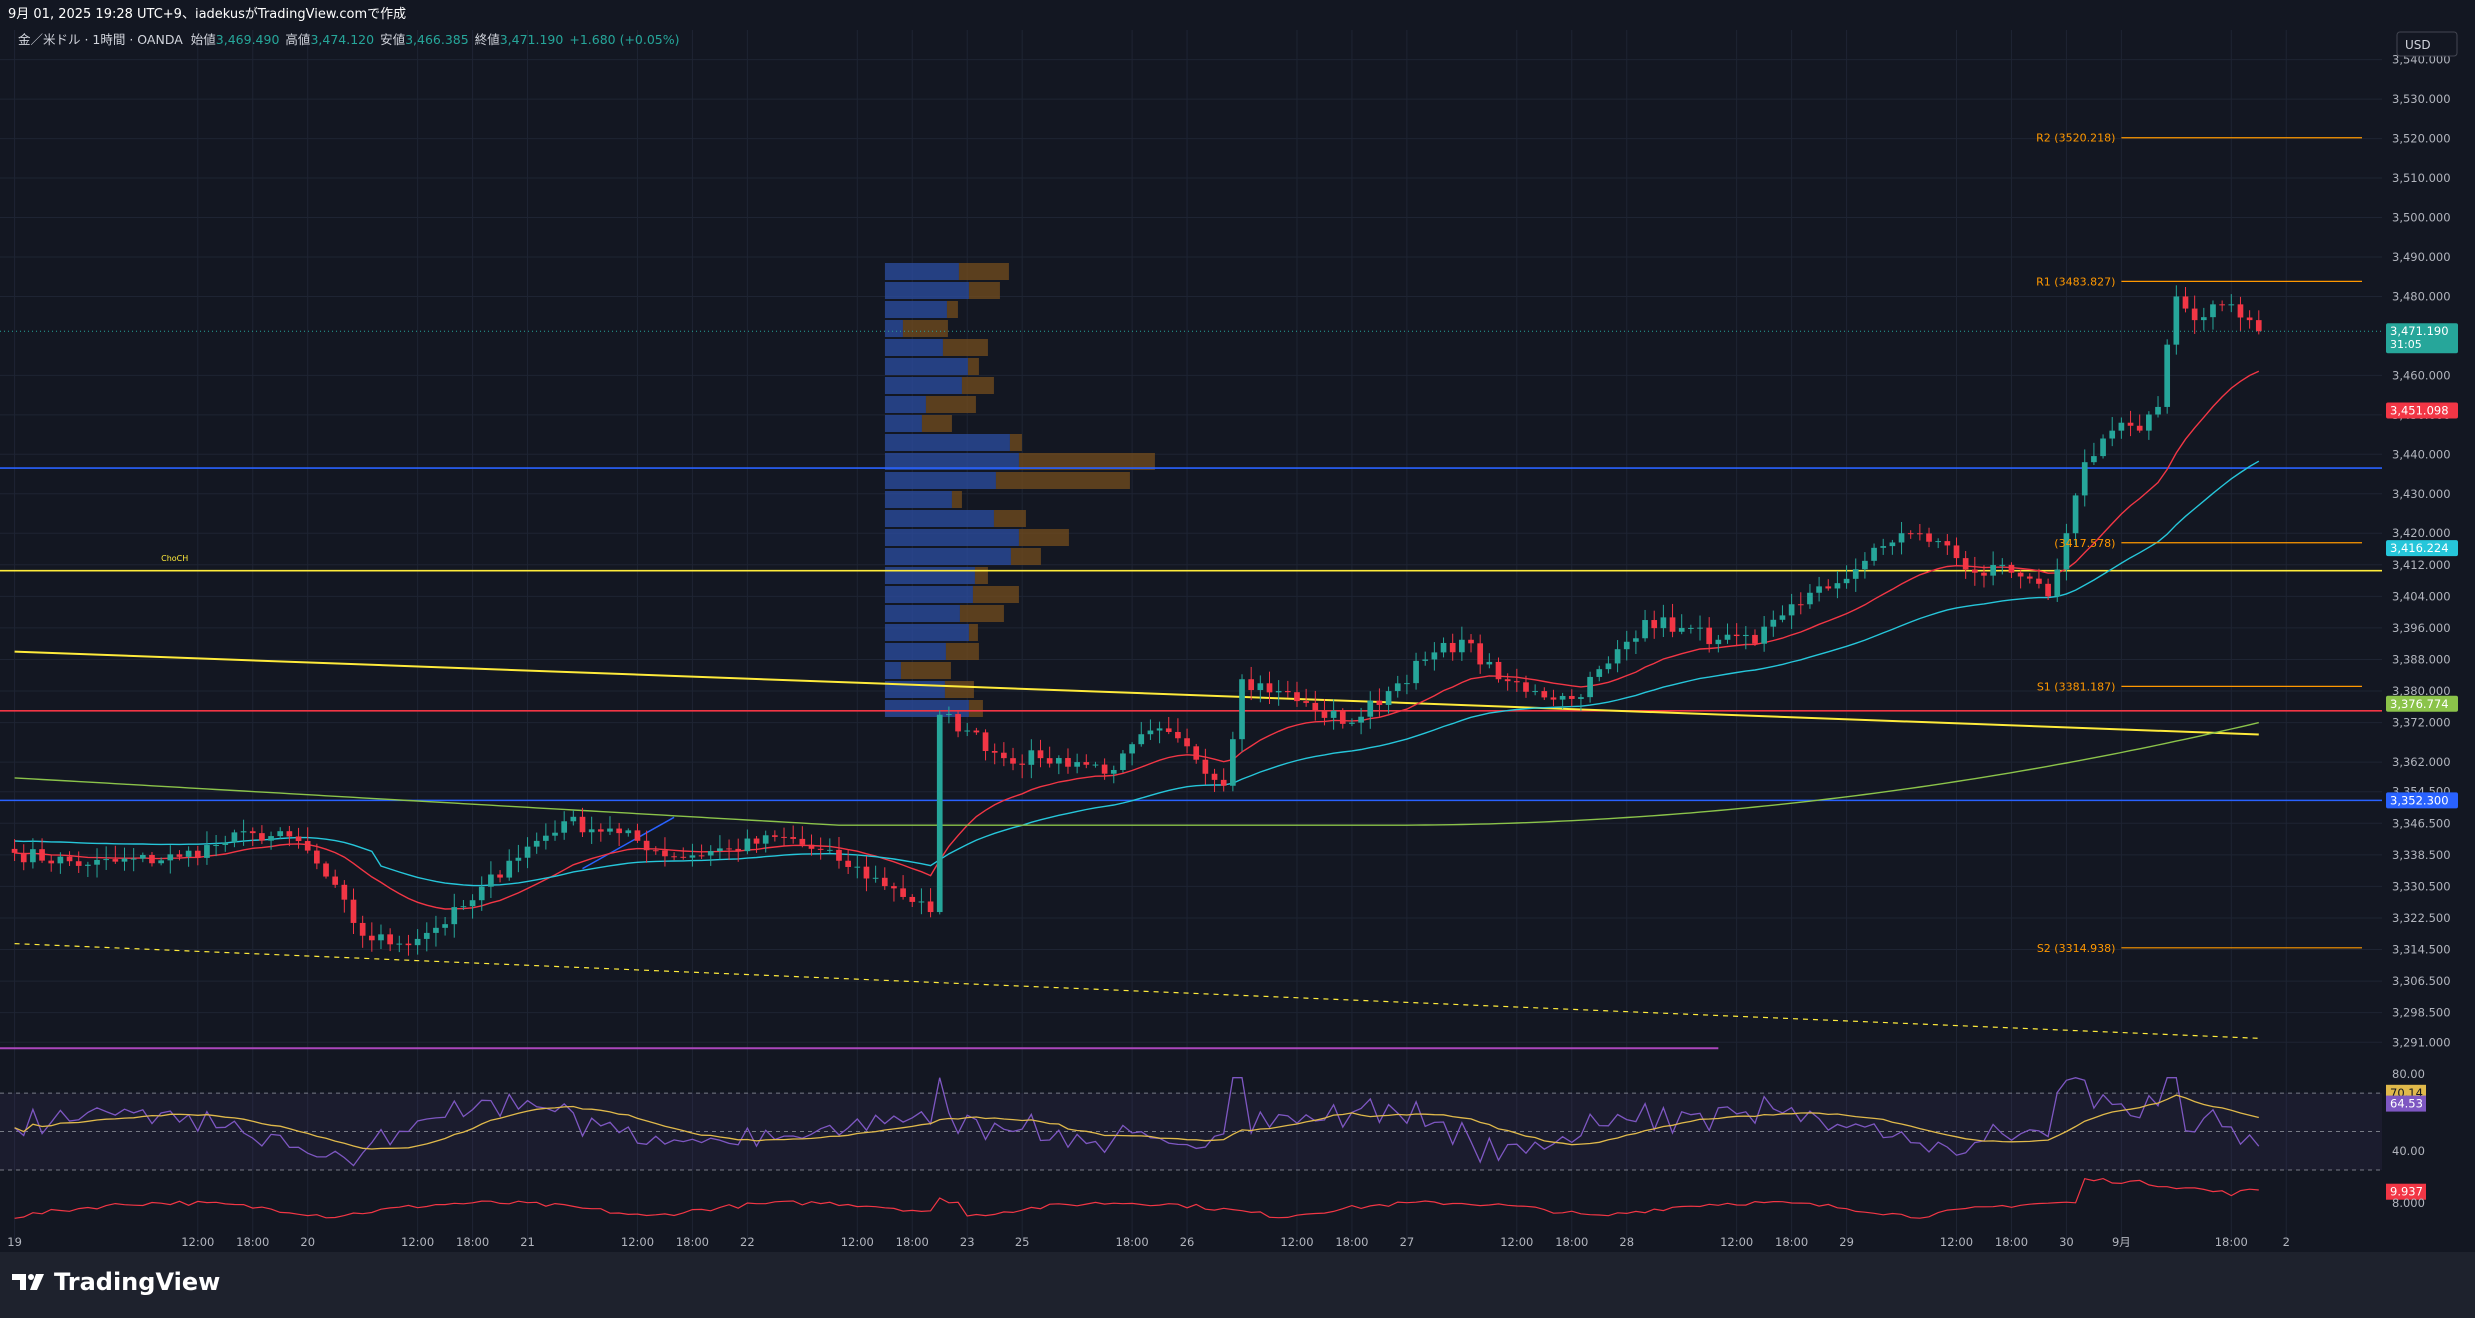 This screenshot has width=2475, height=1318. Describe the element at coordinates (2075, 281) in the screenshot. I see `pivot-label-r1: R1 (3483.827)` at that location.